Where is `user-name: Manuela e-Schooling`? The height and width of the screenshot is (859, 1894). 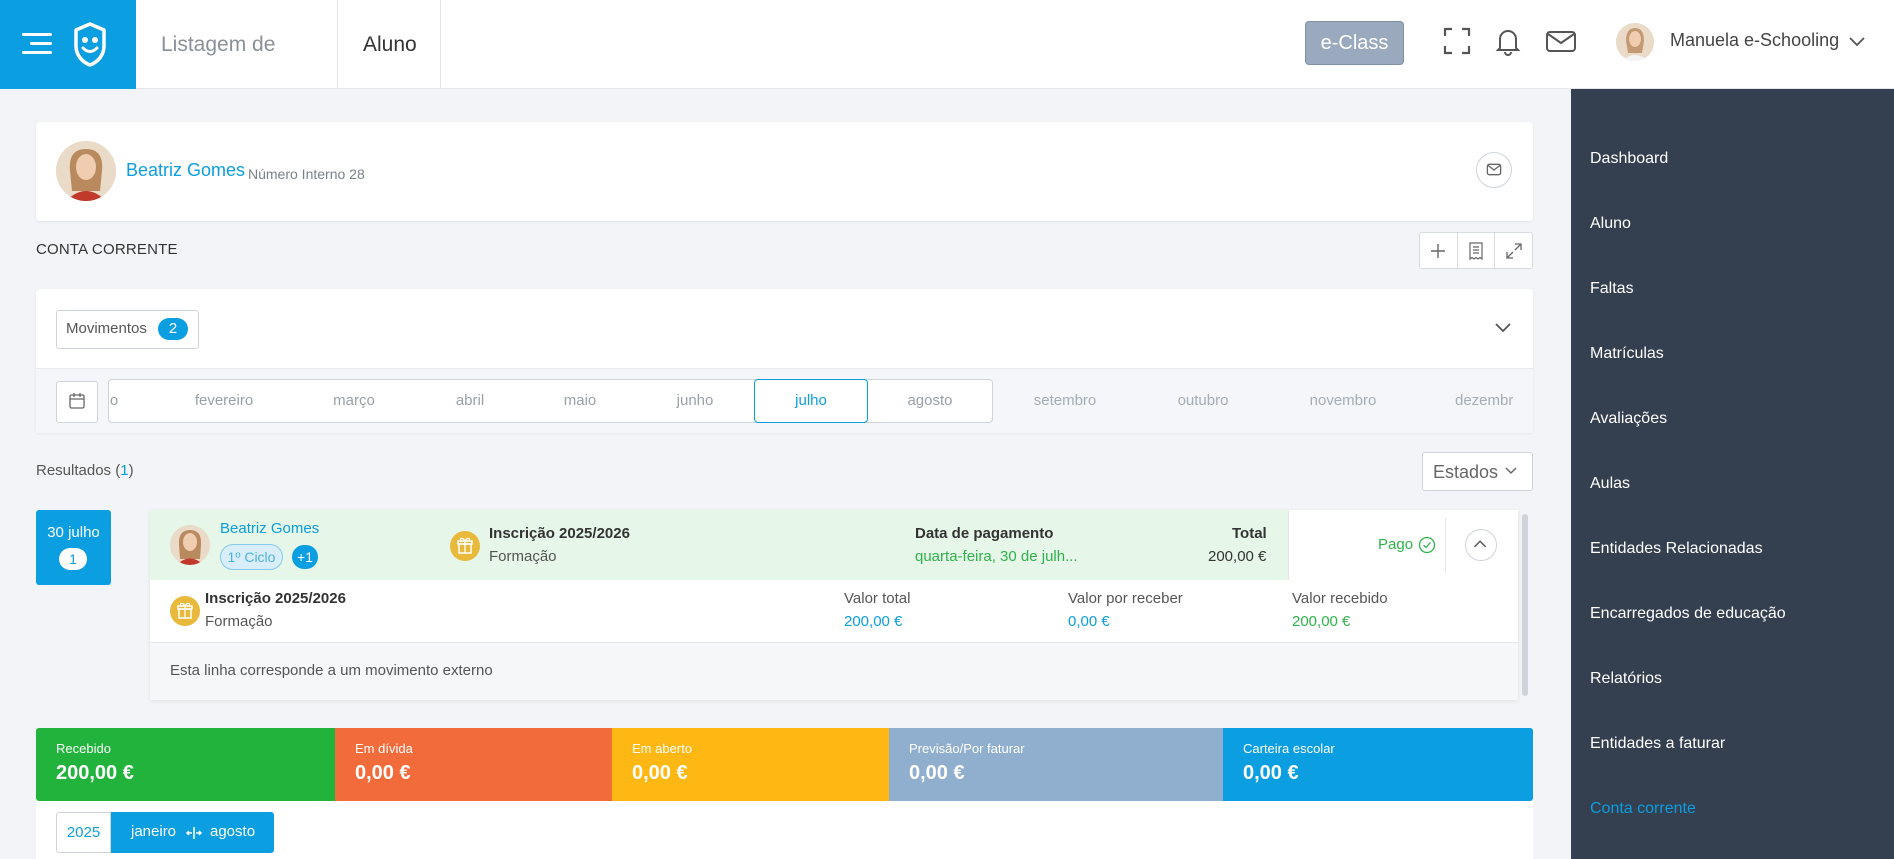
user-name: Manuela e-Schooling is located at coordinates (1755, 40).